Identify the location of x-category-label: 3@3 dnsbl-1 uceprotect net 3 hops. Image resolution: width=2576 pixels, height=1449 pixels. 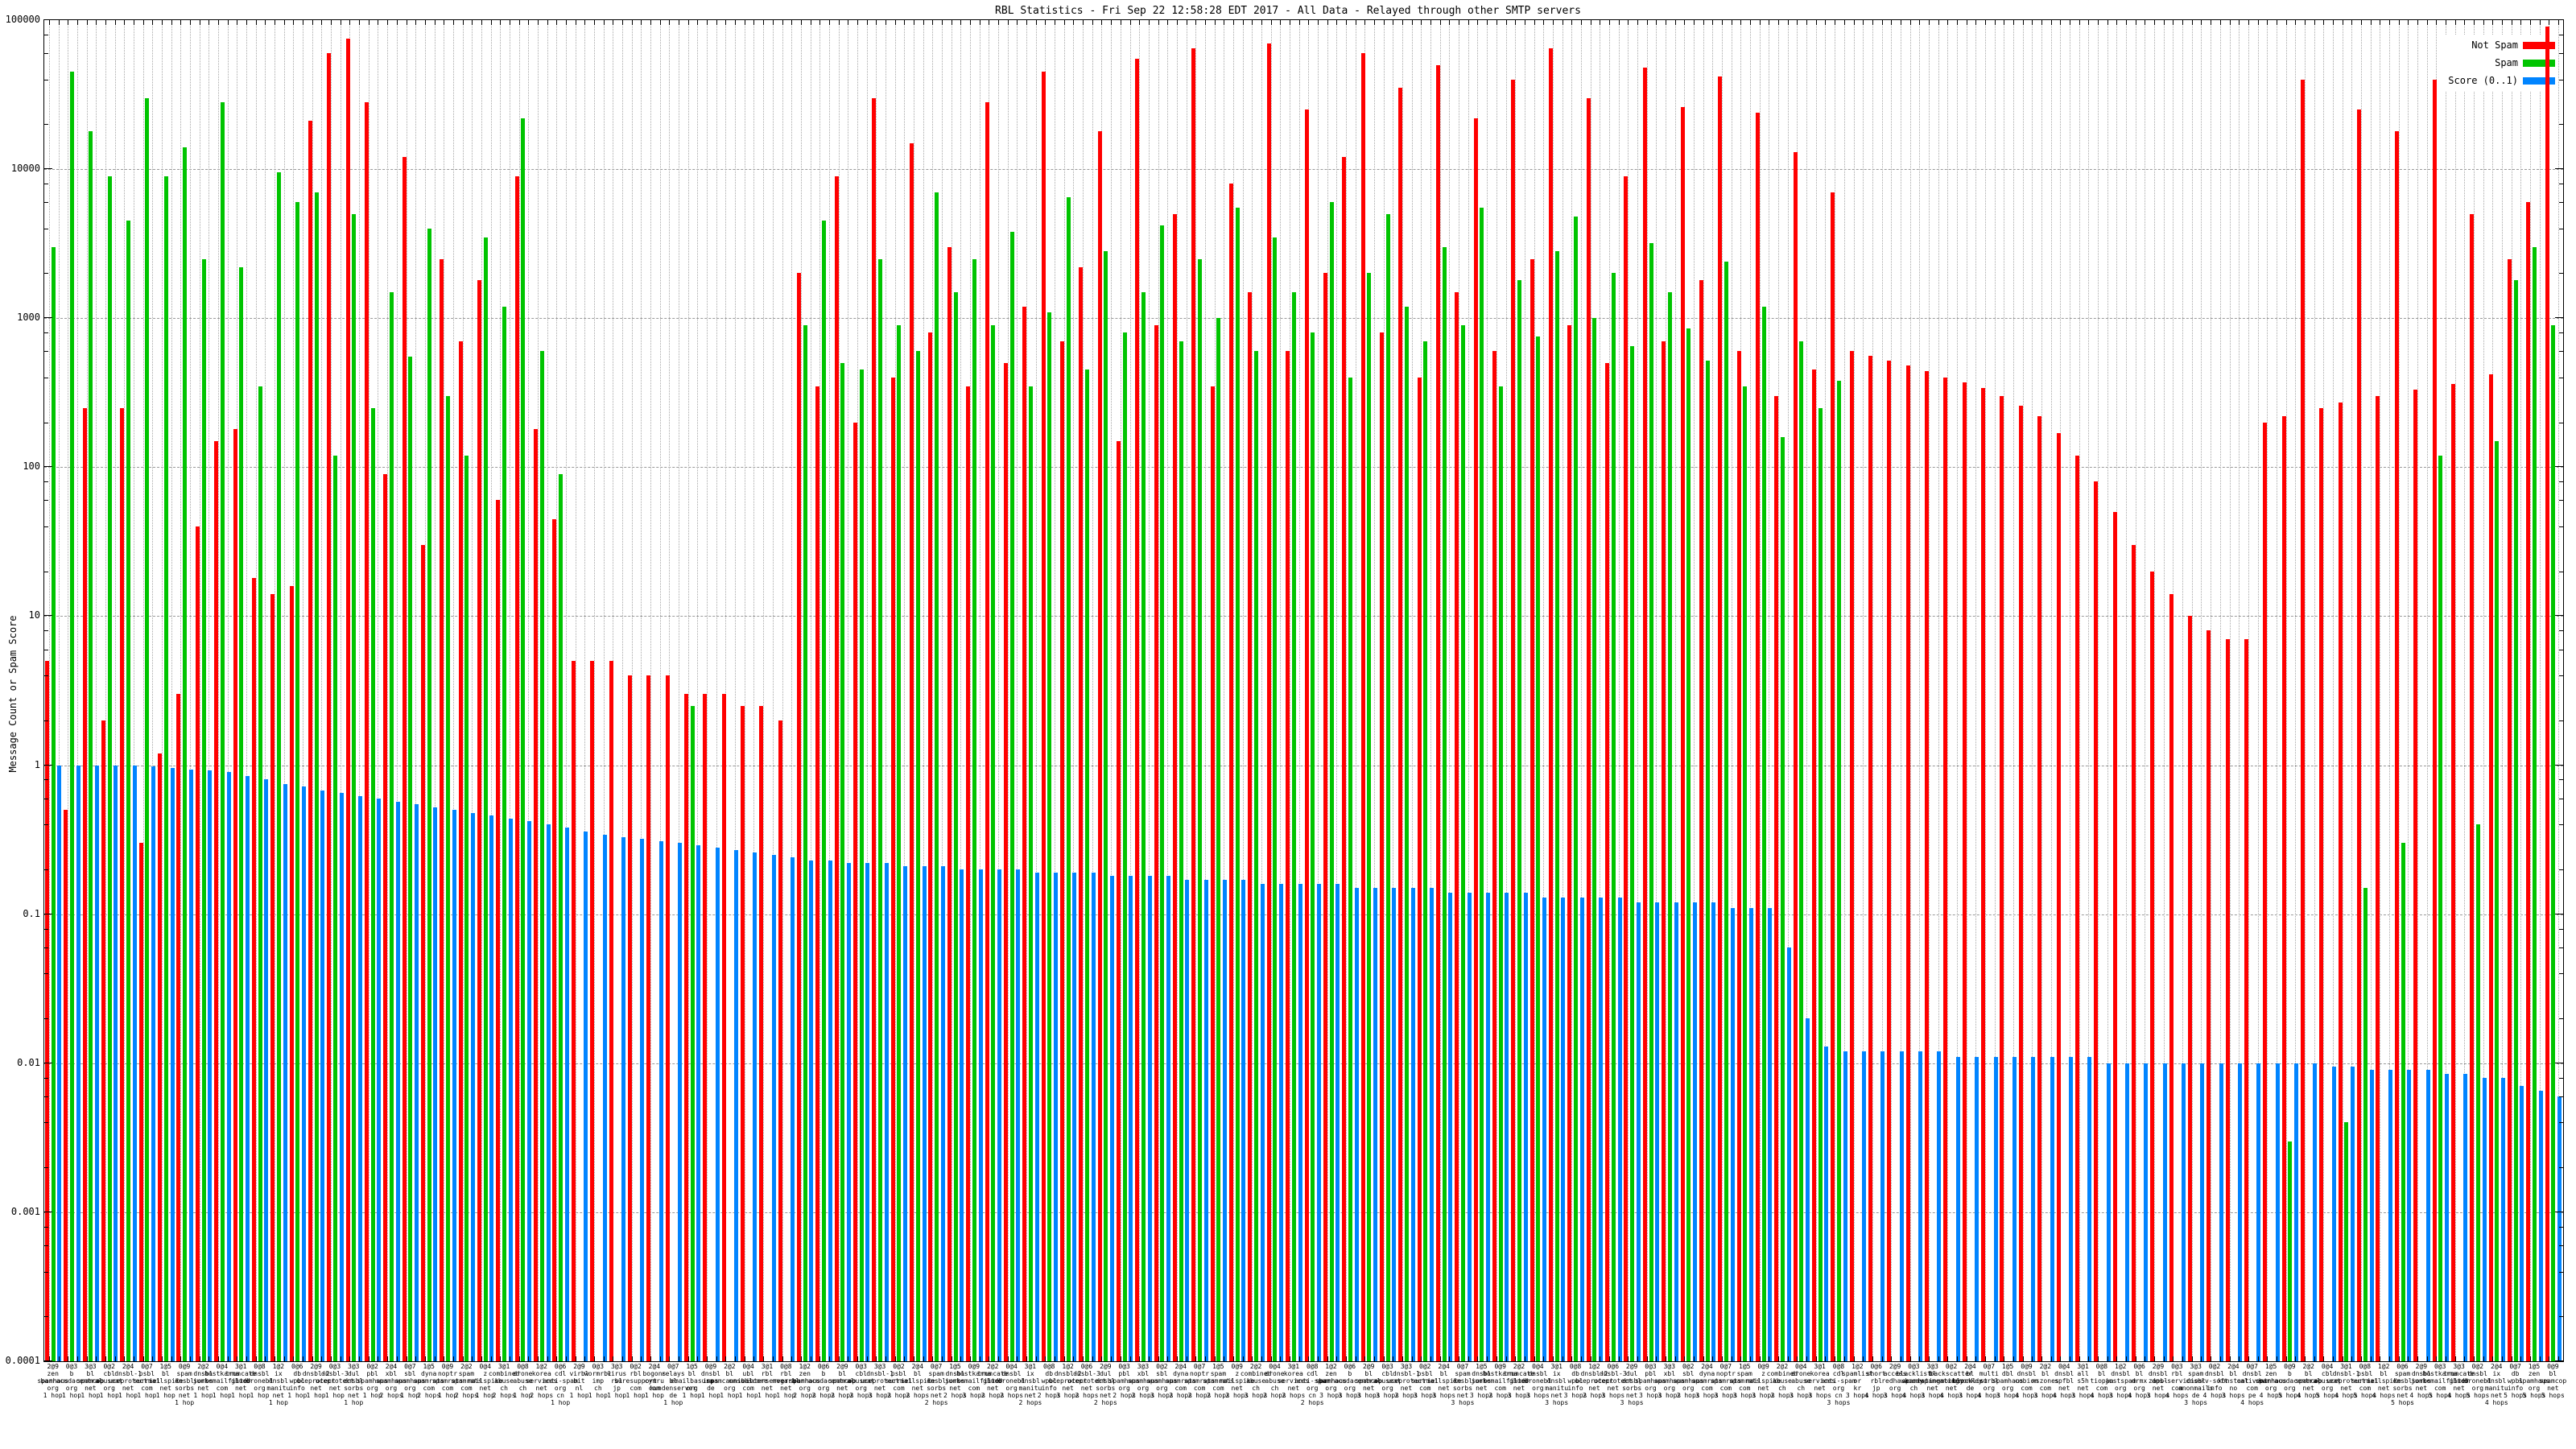
(880, 1381).